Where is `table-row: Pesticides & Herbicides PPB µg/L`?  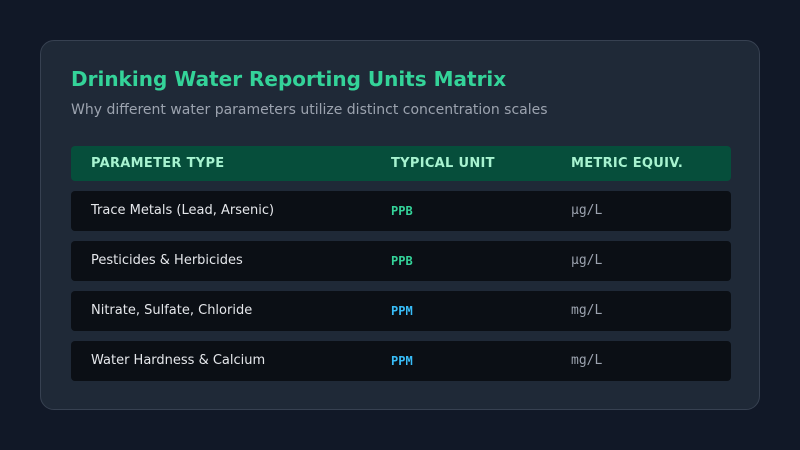
table-row: Pesticides & Herbicides PPB µg/L is located at coordinates (401, 261).